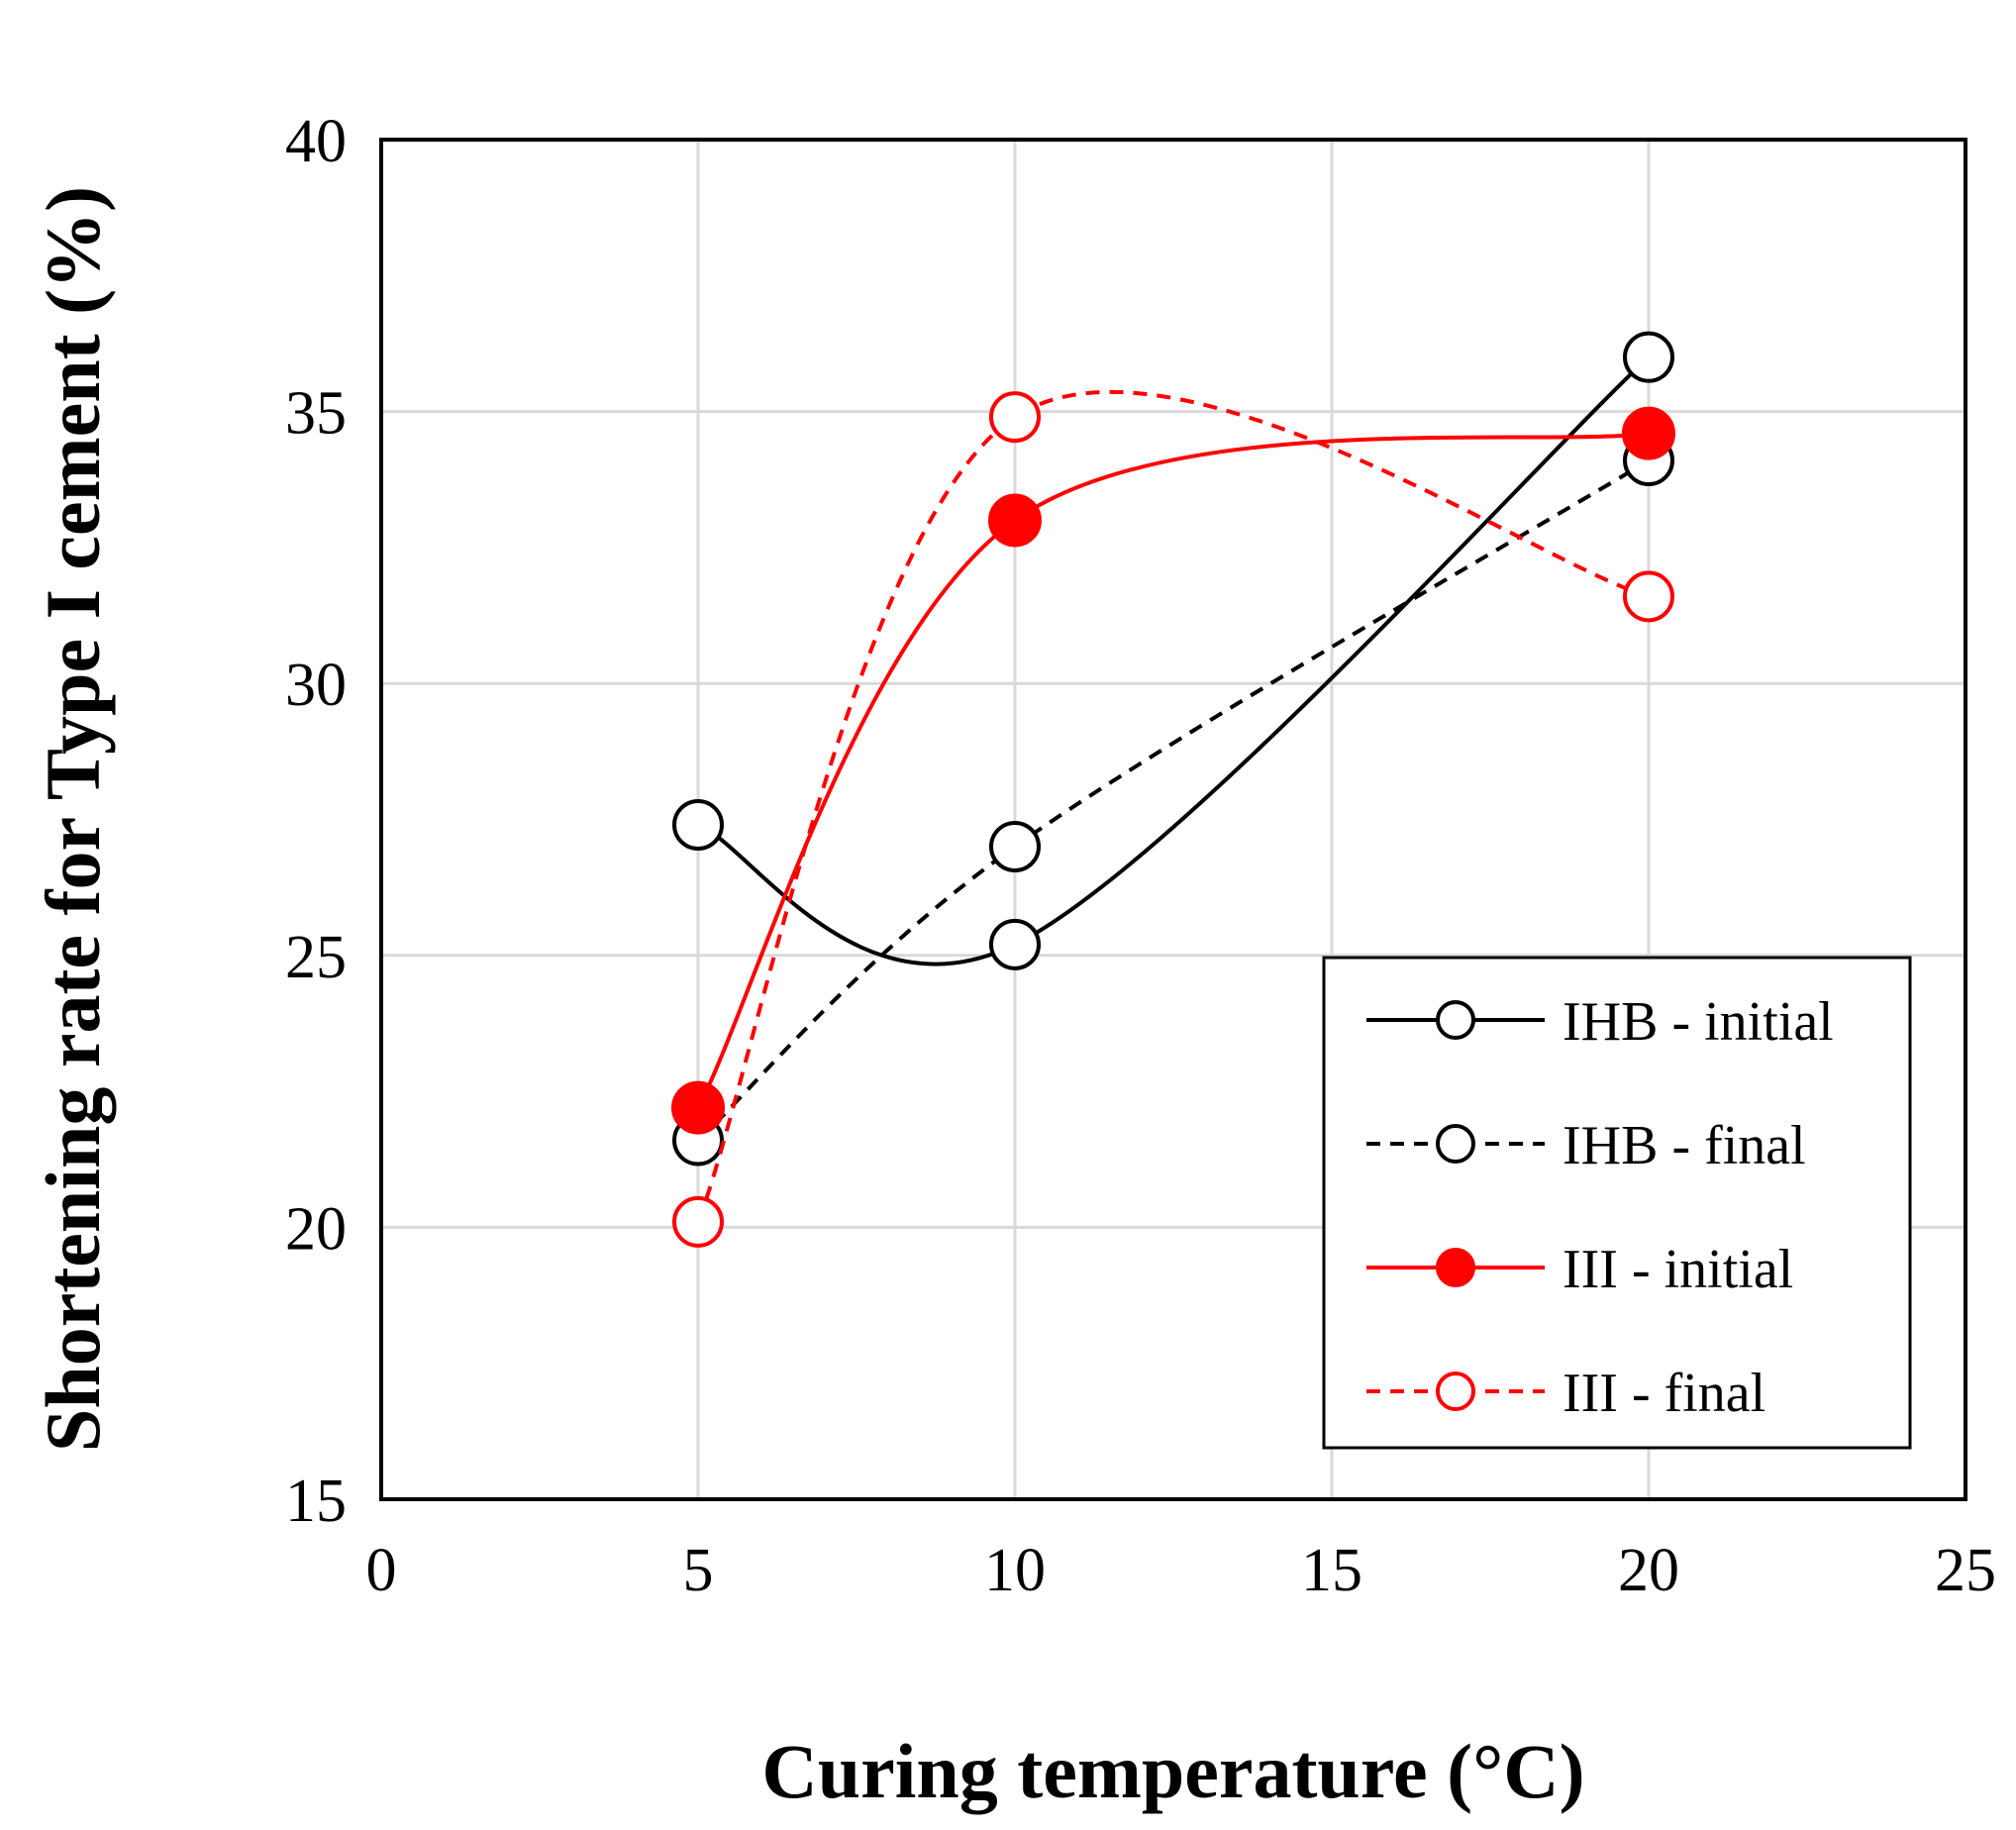 The width and height of the screenshot is (2016, 1830). I want to click on y-tick-label: 35, so click(316, 414).